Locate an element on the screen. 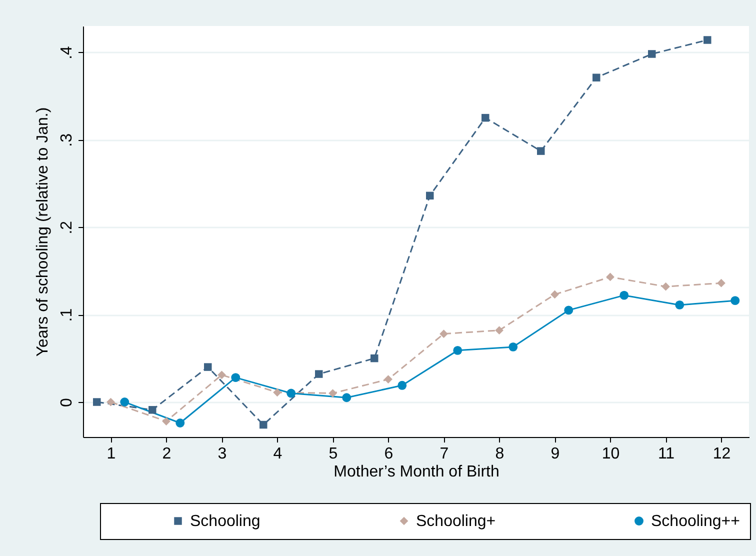  x-tick-label: 11 is located at coordinates (666, 454).